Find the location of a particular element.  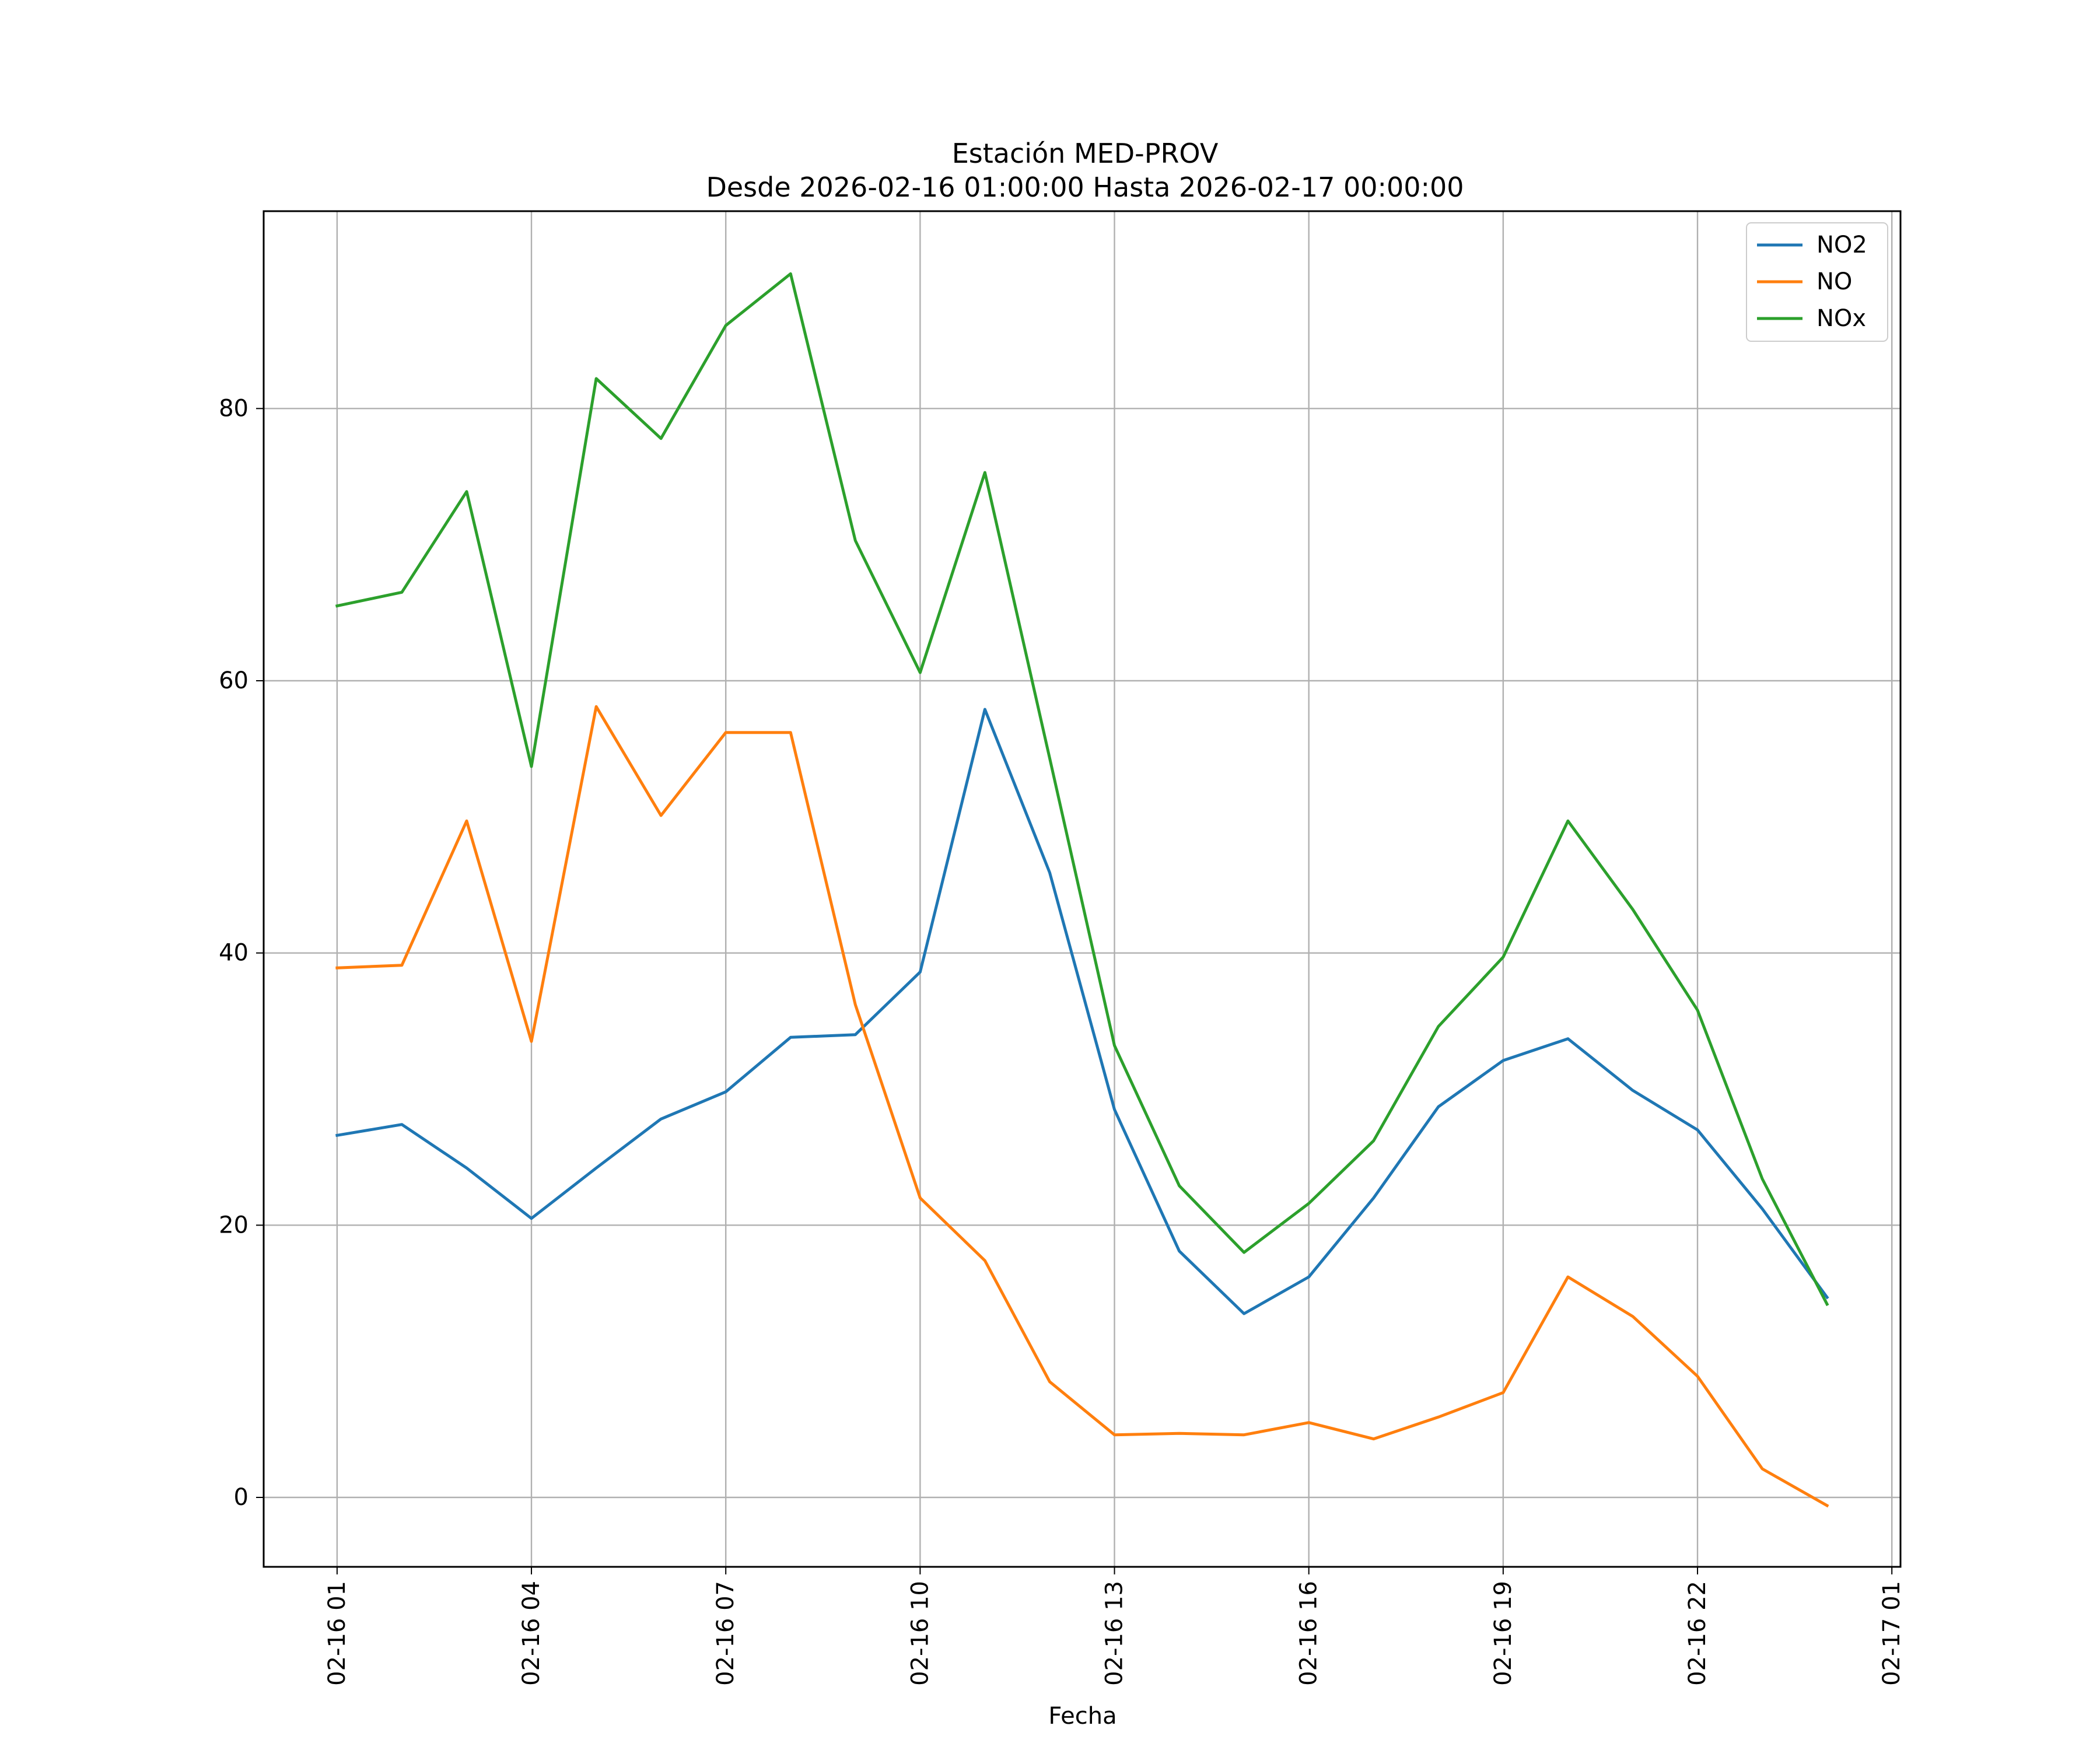

y-tick-label: 0 is located at coordinates (242, 1497).